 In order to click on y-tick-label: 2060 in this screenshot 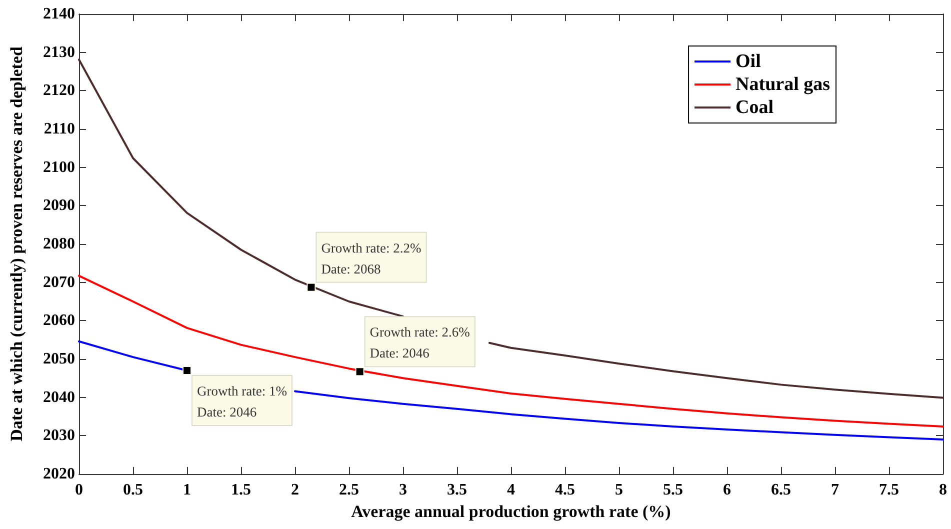, I will do `click(59, 321)`.